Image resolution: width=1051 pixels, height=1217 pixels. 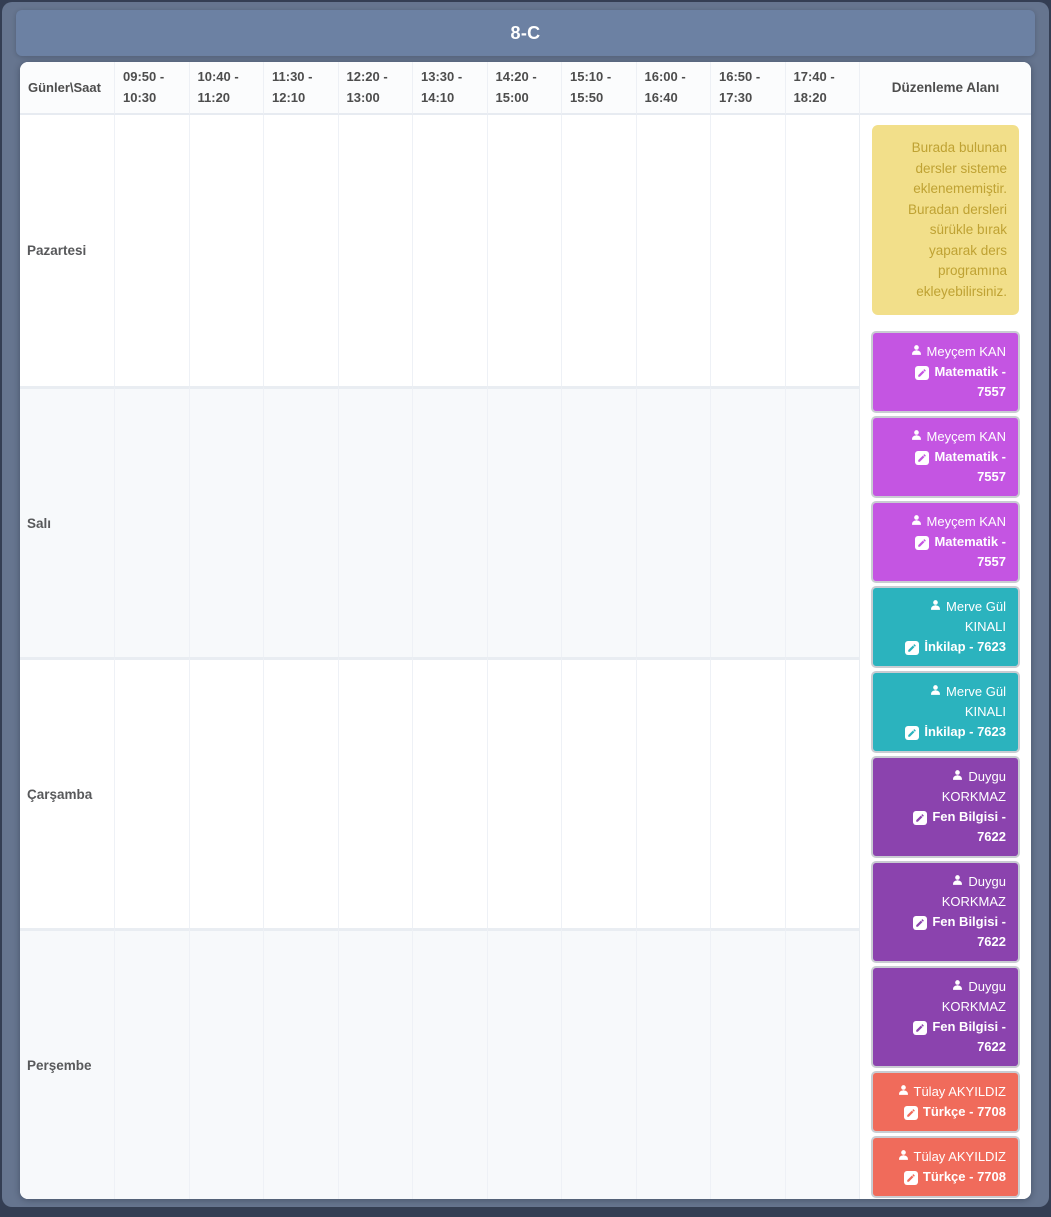 What do you see at coordinates (945, 1092) in the screenshot?
I see `lesson-card-teacher: Tülay AKYILDIZ` at bounding box center [945, 1092].